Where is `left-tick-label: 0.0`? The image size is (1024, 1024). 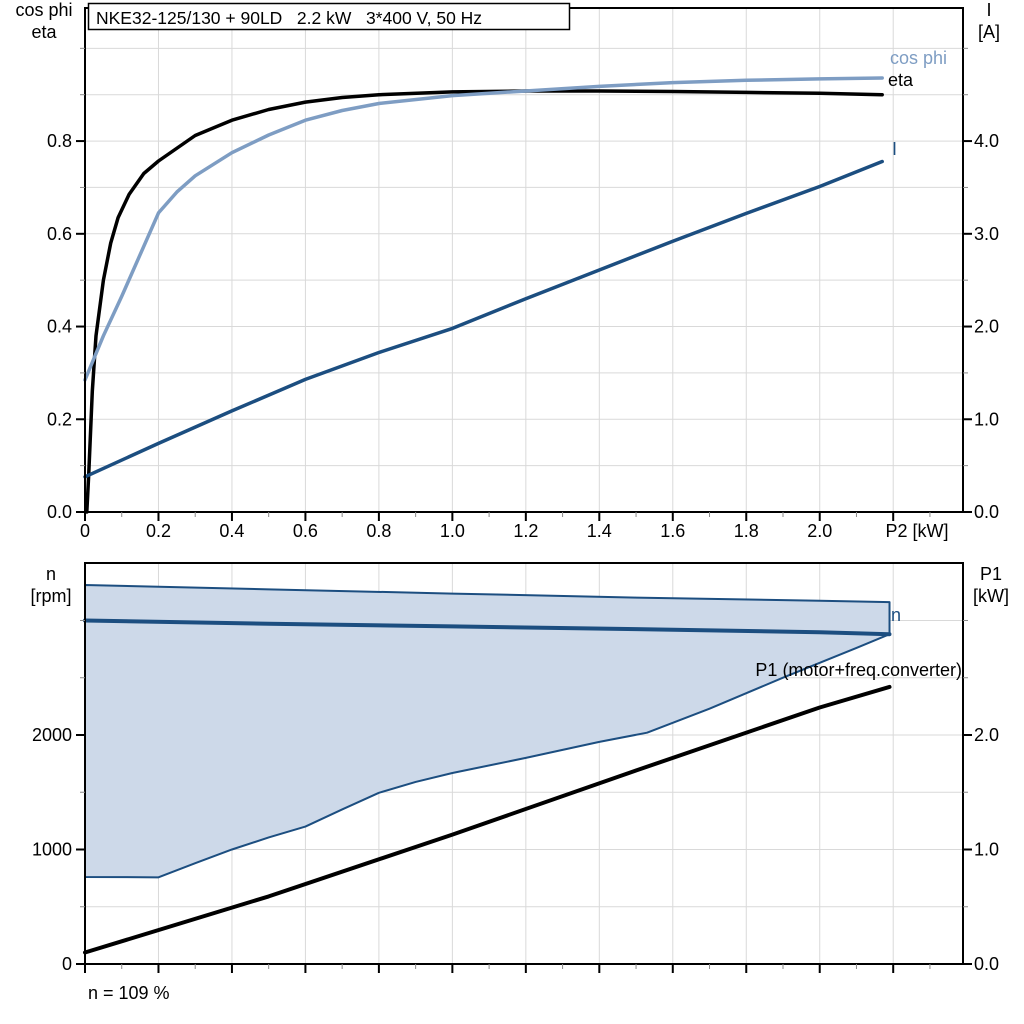
left-tick-label: 0.0 is located at coordinates (59, 512).